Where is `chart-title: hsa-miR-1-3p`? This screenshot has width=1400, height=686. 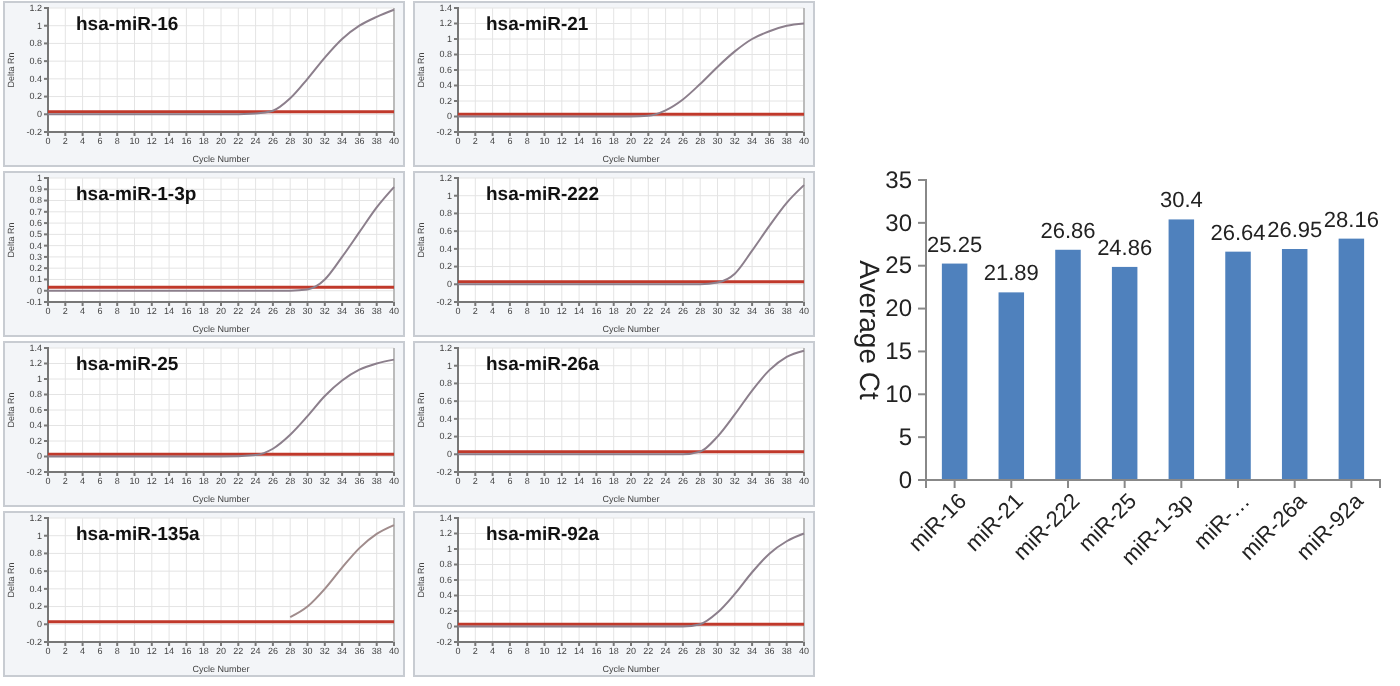
chart-title: hsa-miR-1-3p is located at coordinates (136, 195).